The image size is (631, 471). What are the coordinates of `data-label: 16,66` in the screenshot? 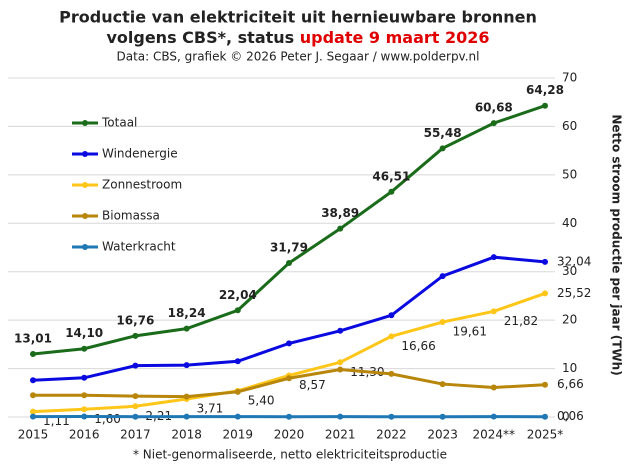 It's located at (418, 346).